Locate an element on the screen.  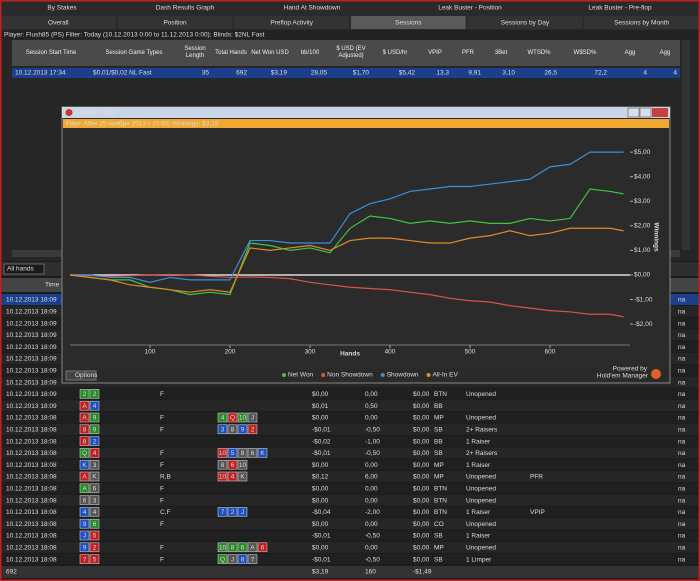
tab: Hand At Showdown is located at coordinates (312, 8).